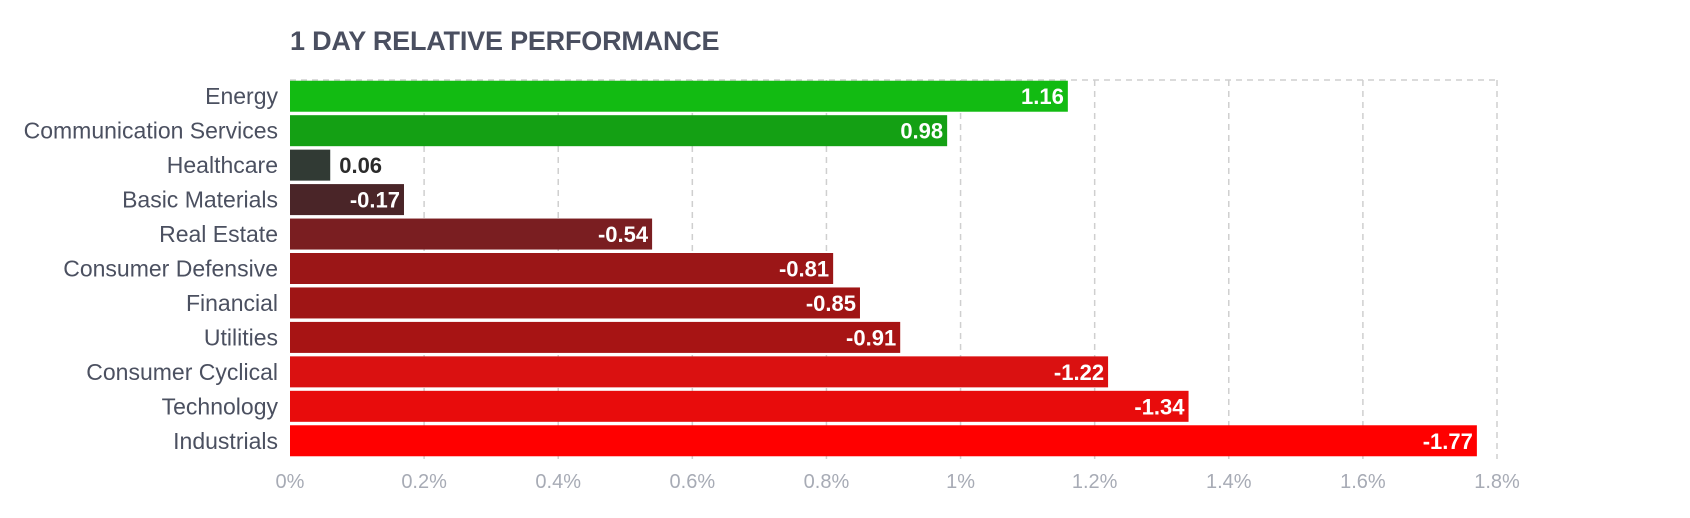  I want to click on x-tick-label: 0%, so click(290, 482).